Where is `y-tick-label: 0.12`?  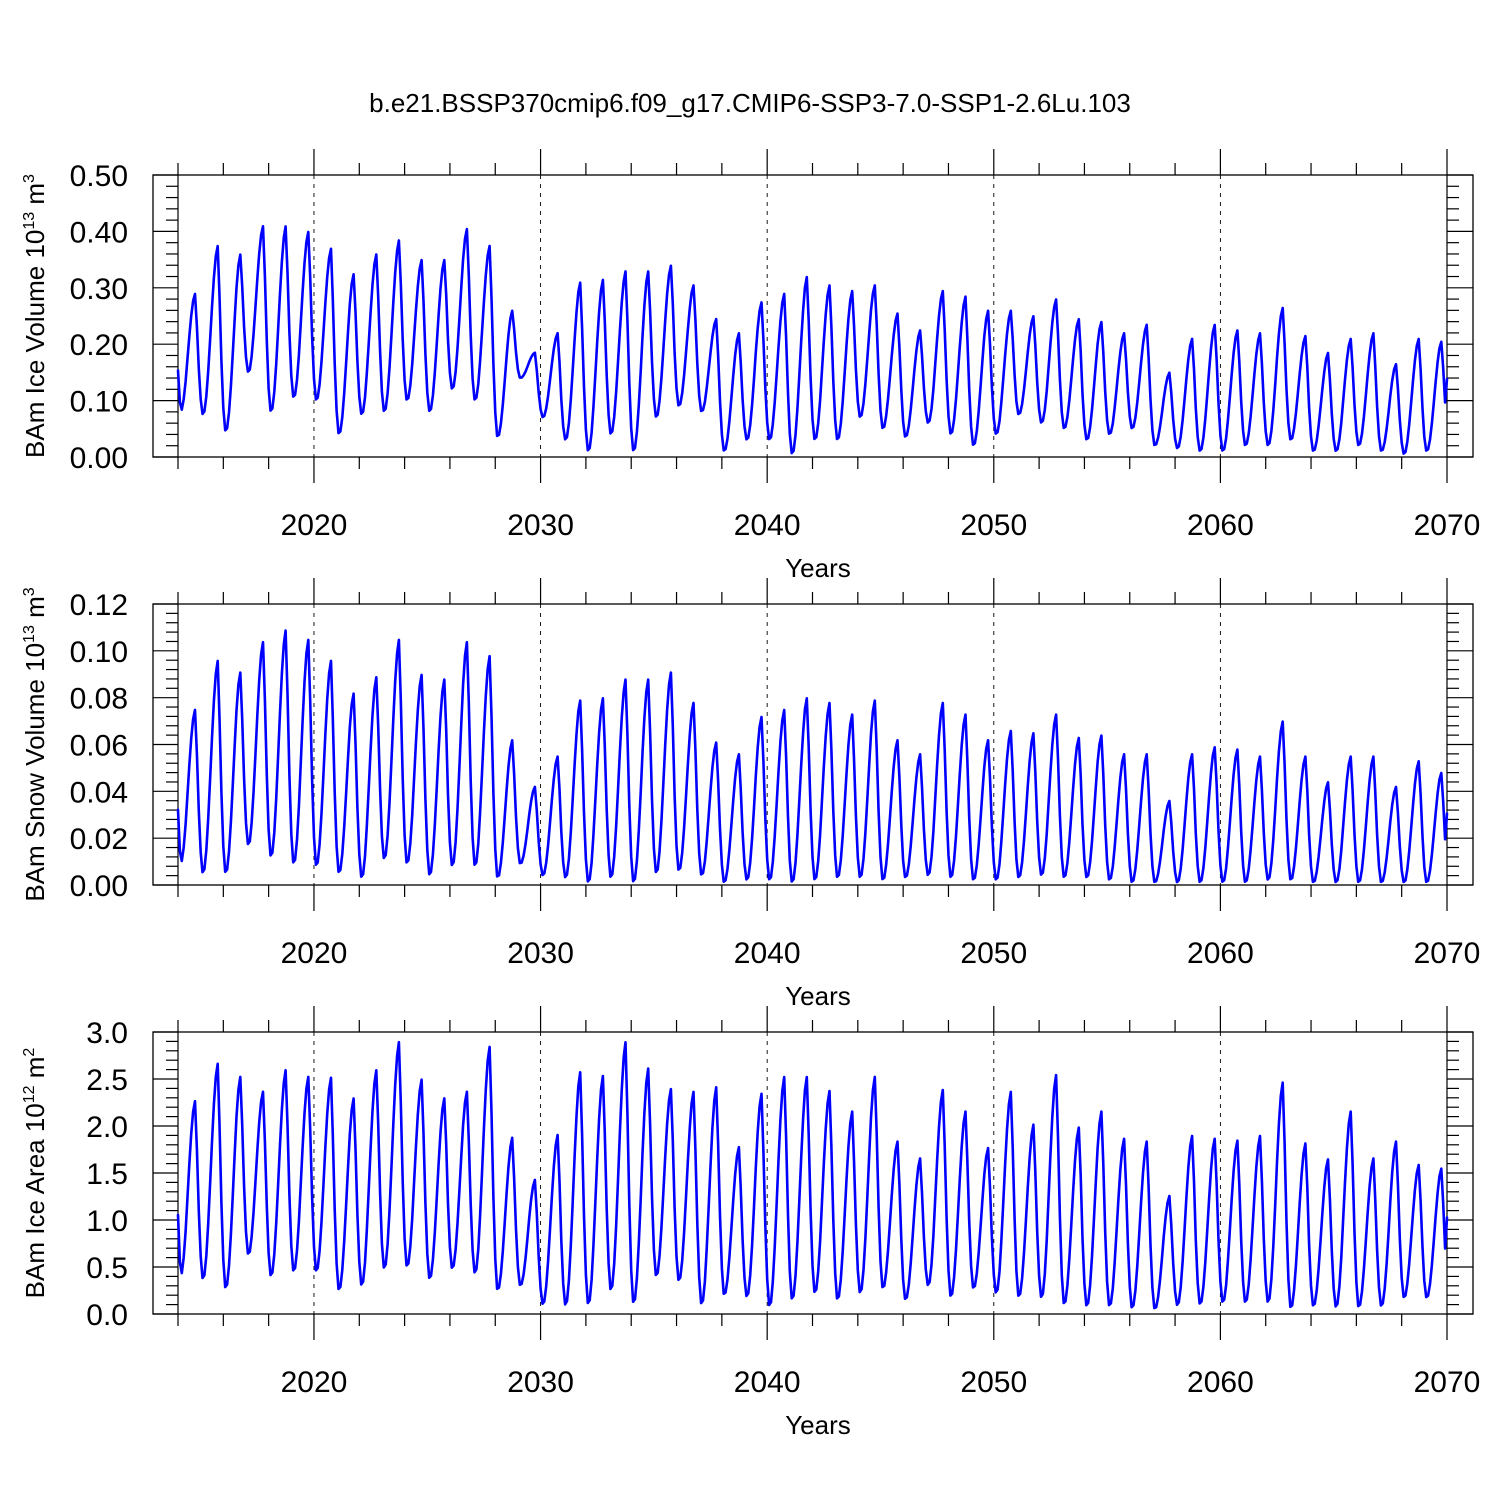 y-tick-label: 0.12 is located at coordinates (99, 605).